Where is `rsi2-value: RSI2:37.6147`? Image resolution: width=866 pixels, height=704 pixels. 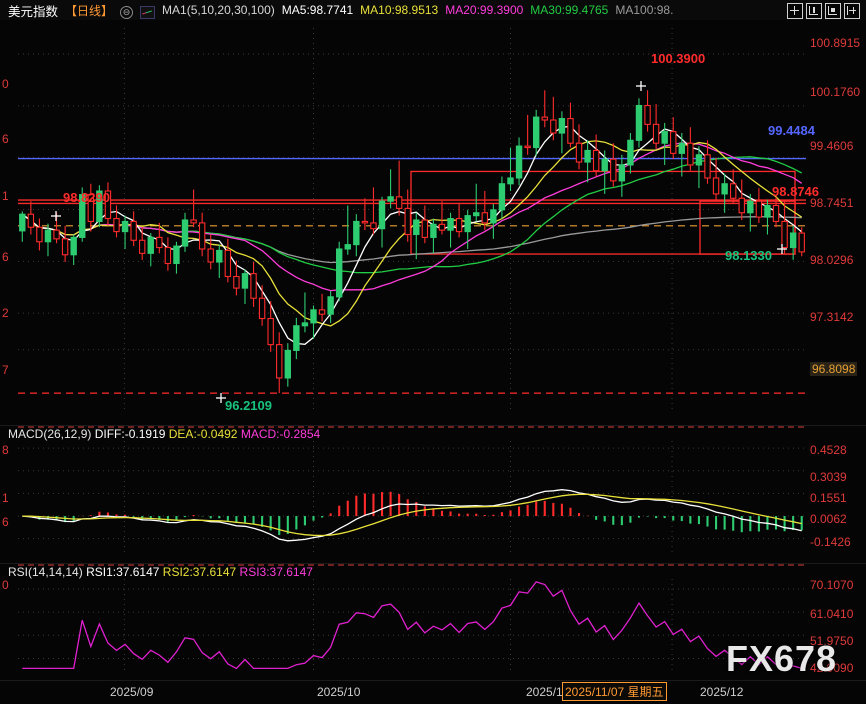
rsi2-value: RSI2:37.6147 is located at coordinates (199, 572).